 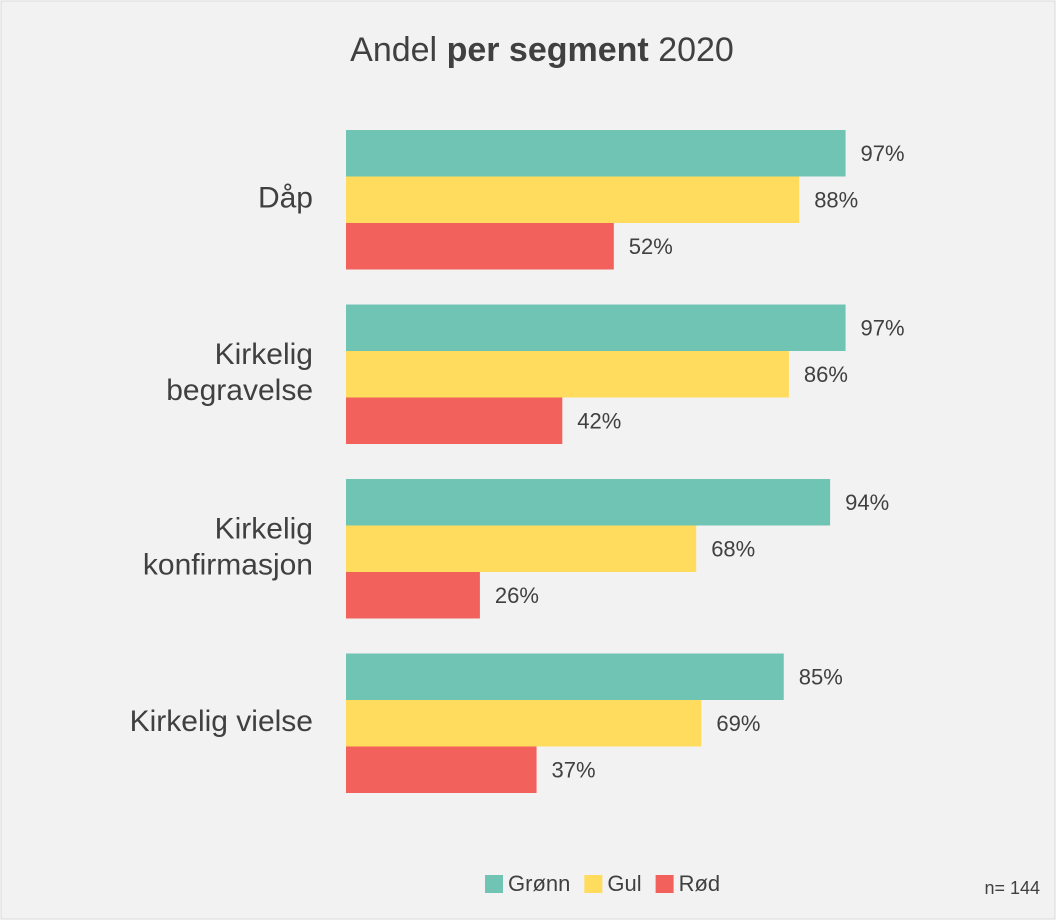 What do you see at coordinates (836, 200) in the screenshot?
I see `data-label: 88%` at bounding box center [836, 200].